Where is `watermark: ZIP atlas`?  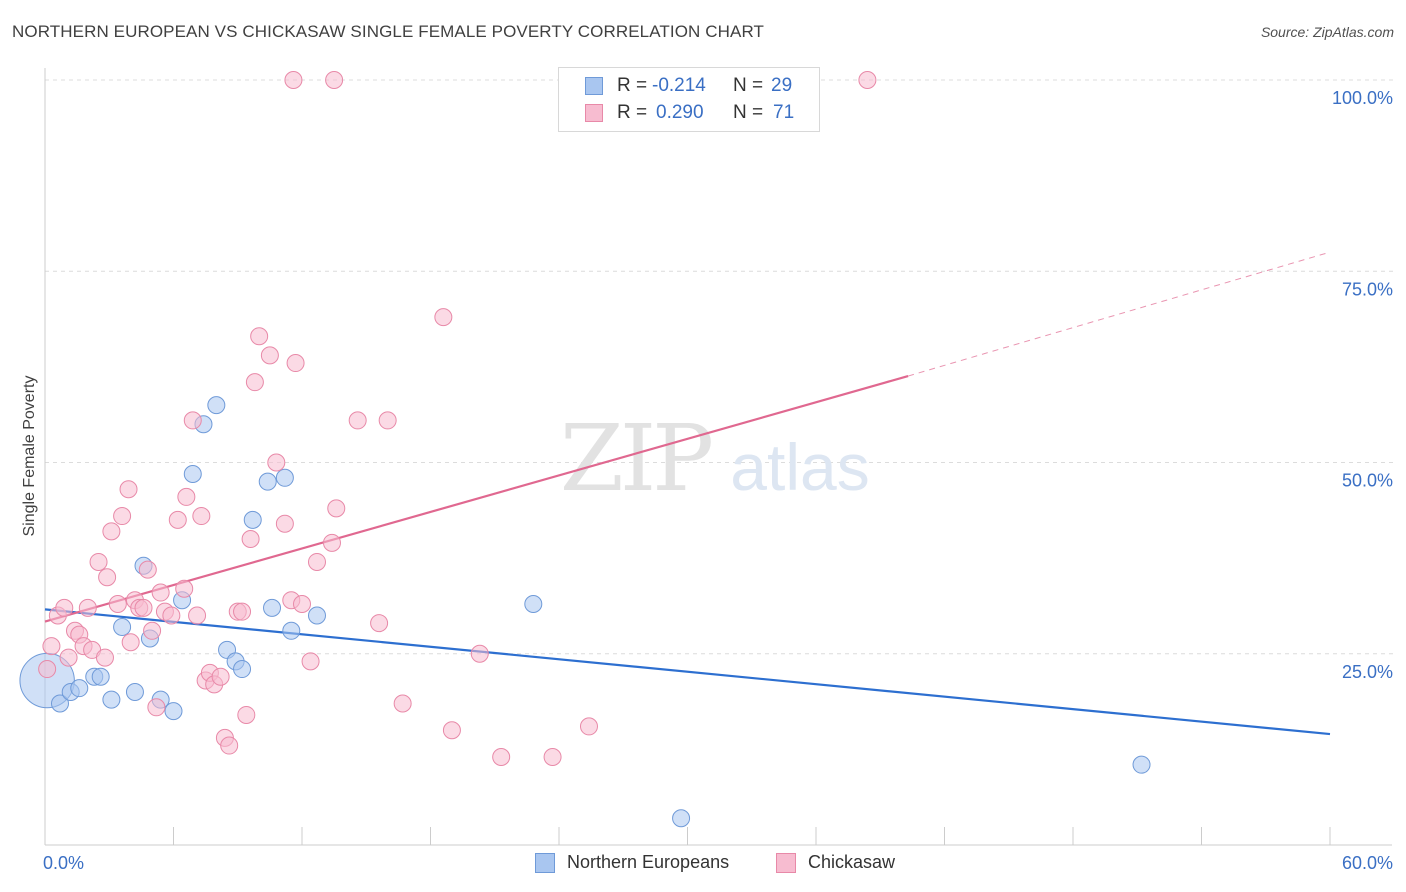 watermark: ZIP atlas is located at coordinates (715, 458).